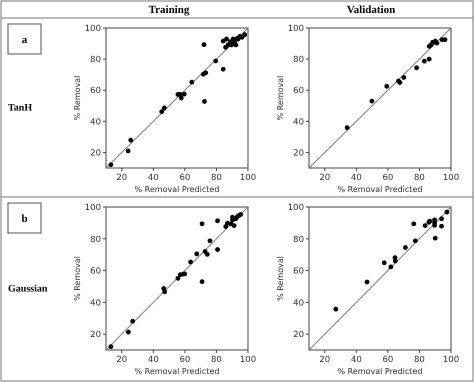  I want to click on text: TanH, so click(20, 108).